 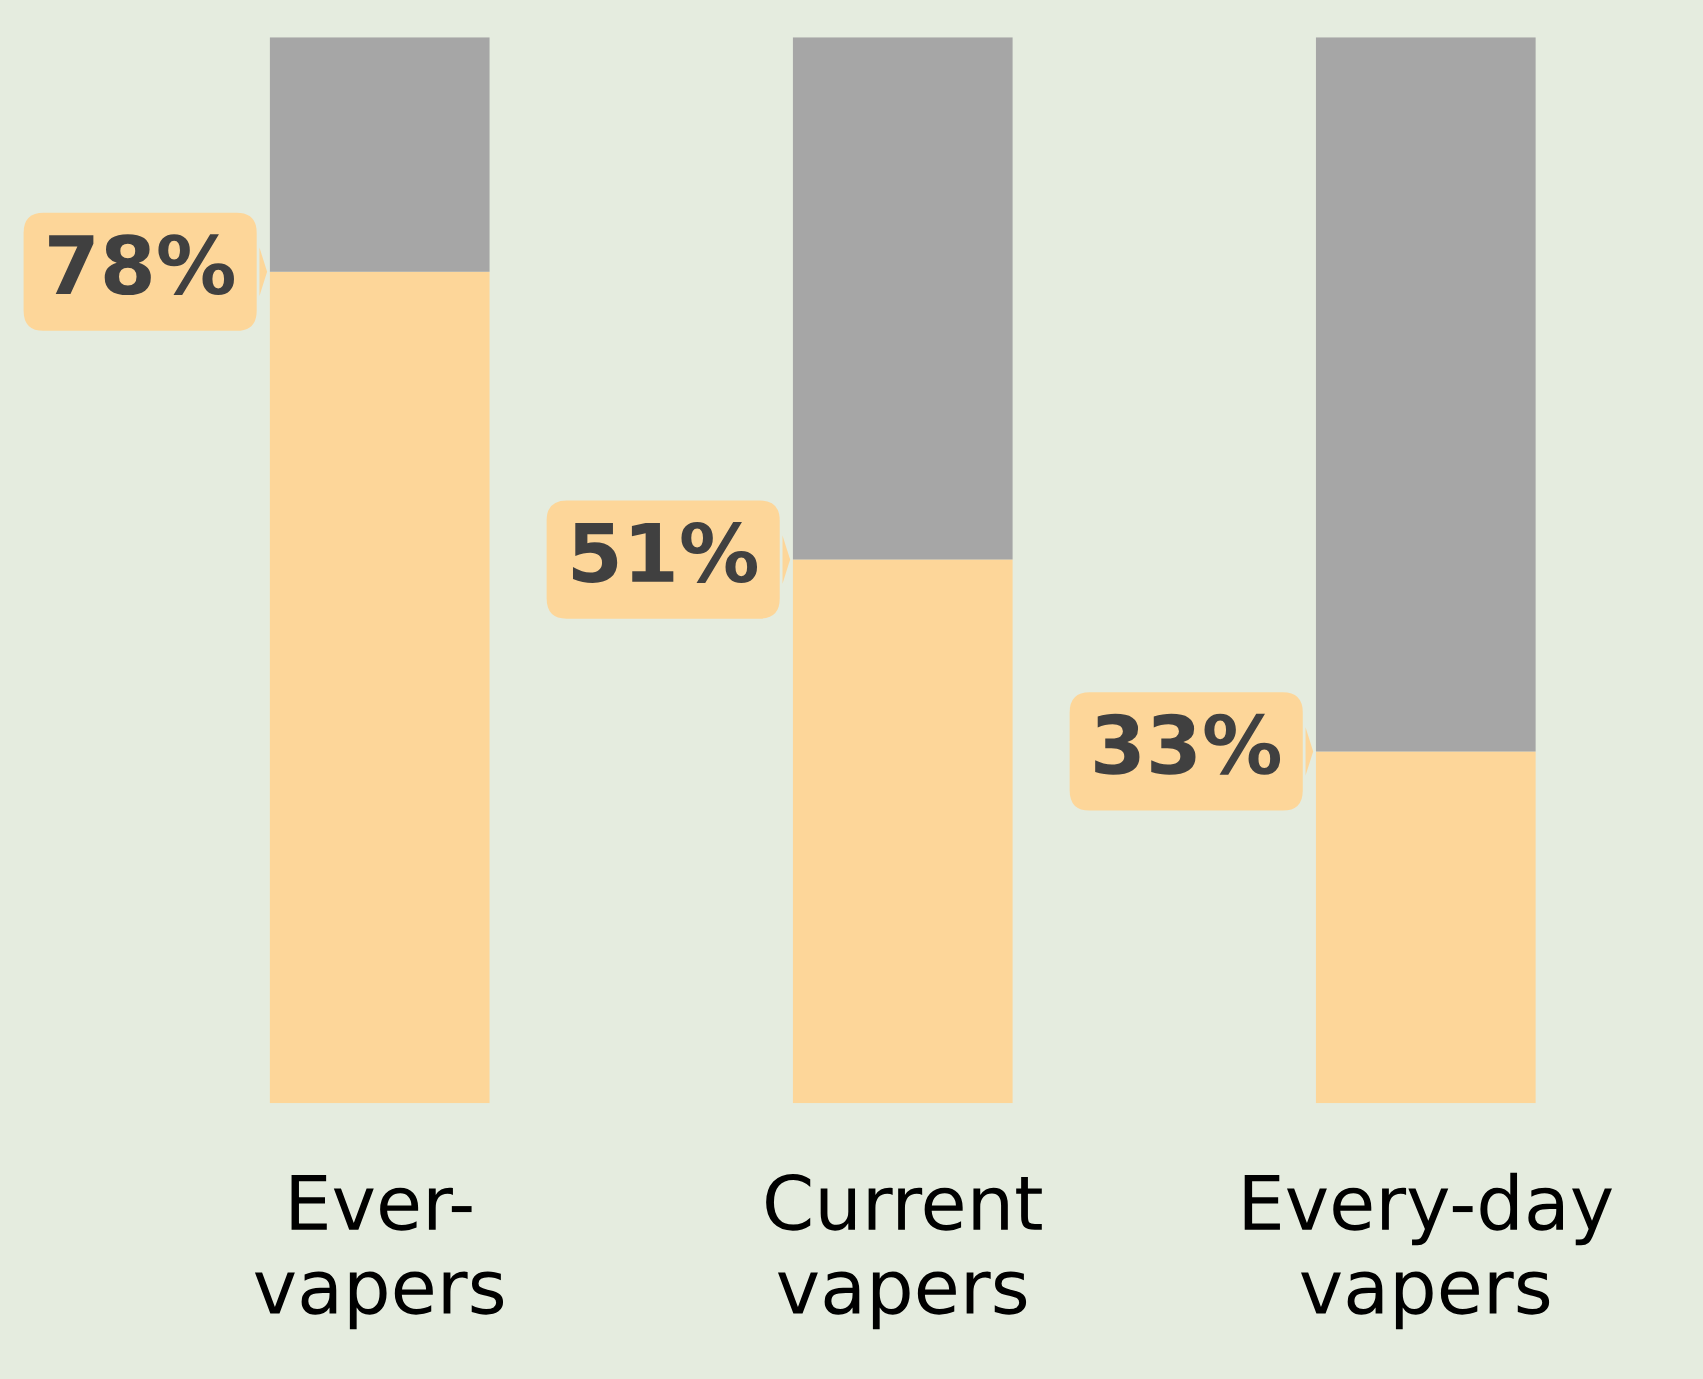 I want to click on x-tick-label: Ever- vapers, so click(x=379, y=1252).